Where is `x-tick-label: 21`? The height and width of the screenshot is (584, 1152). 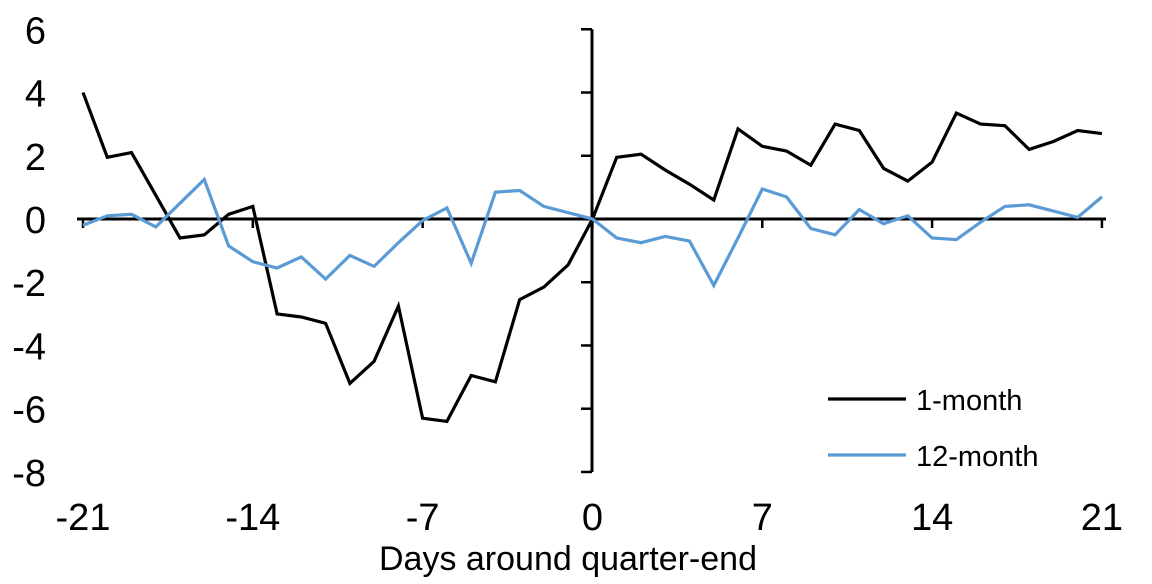
x-tick-label: 21 is located at coordinates (1102, 518).